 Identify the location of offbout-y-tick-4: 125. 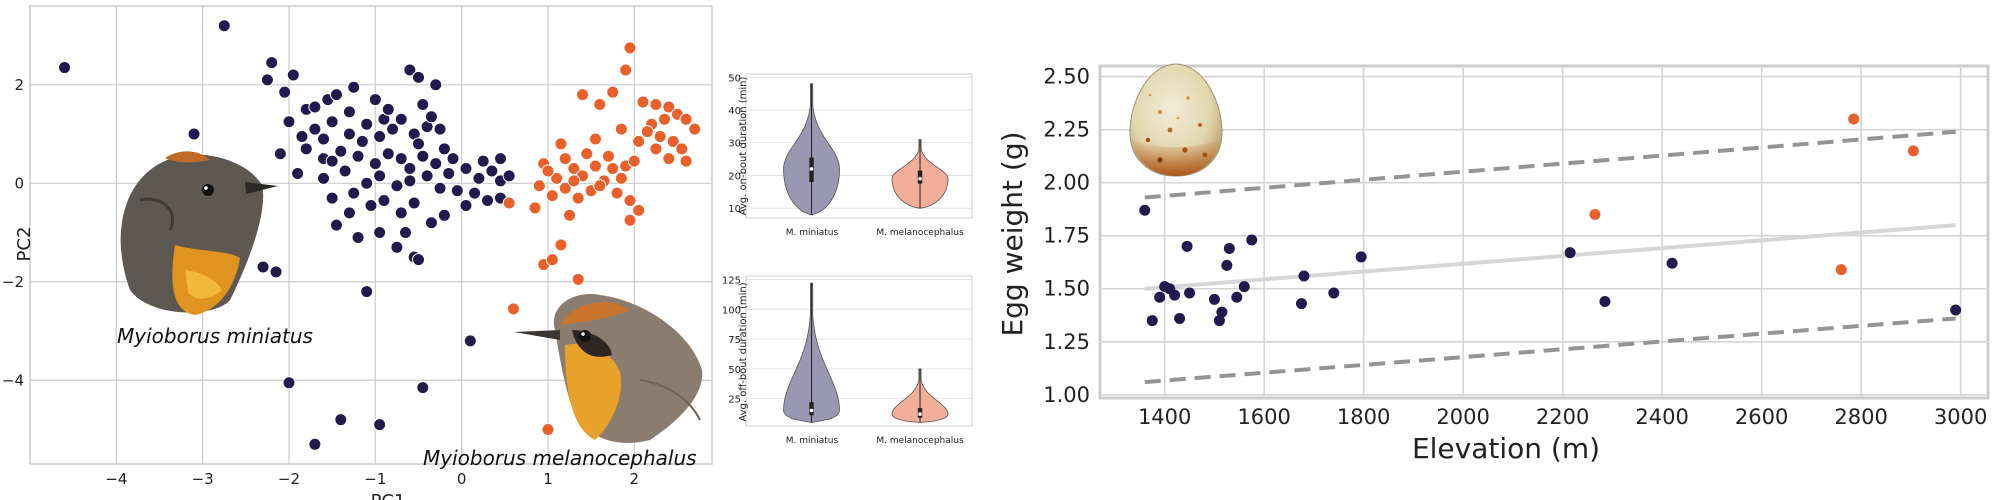
(731, 281).